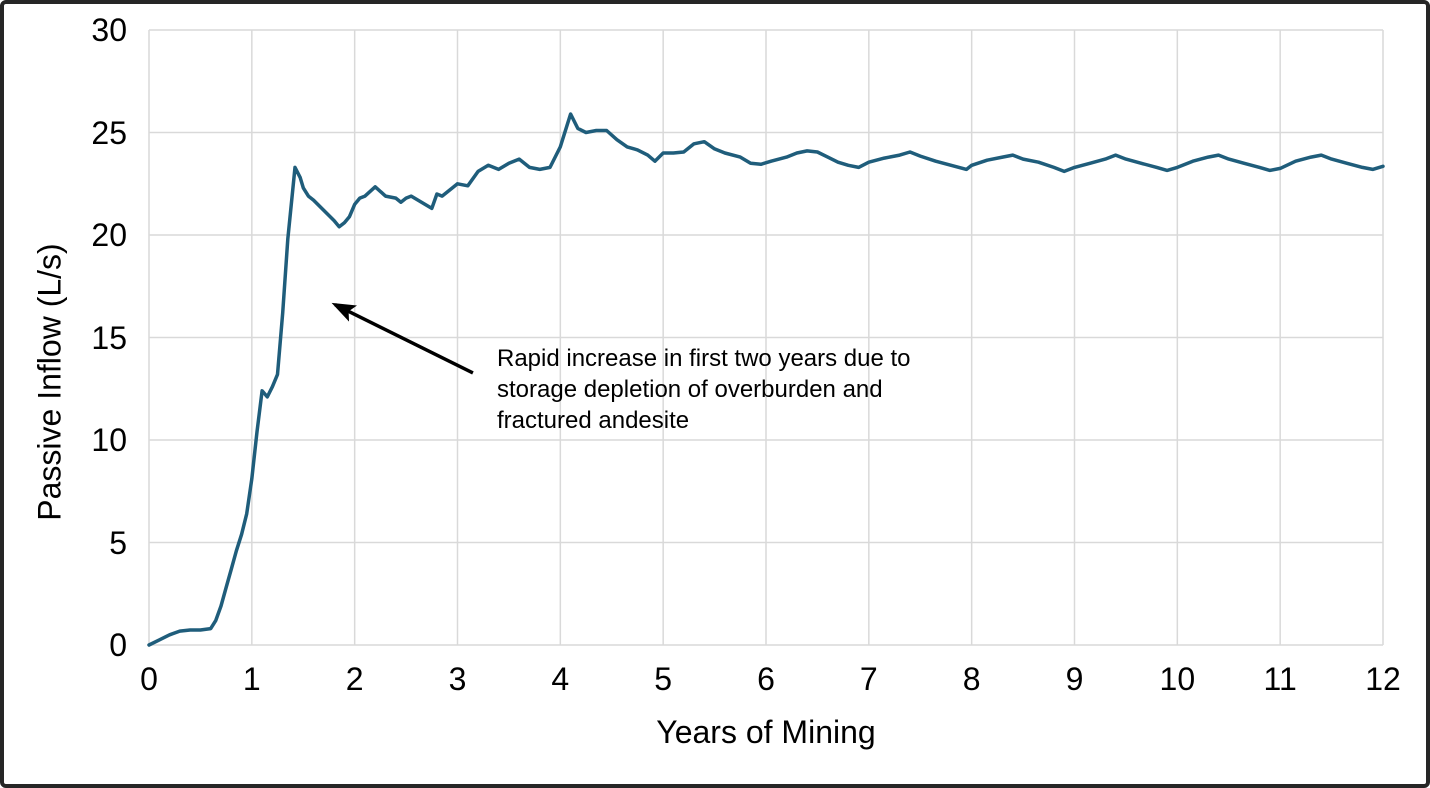 The height and width of the screenshot is (788, 1430). I want to click on y-tick-label: 30, so click(109, 30).